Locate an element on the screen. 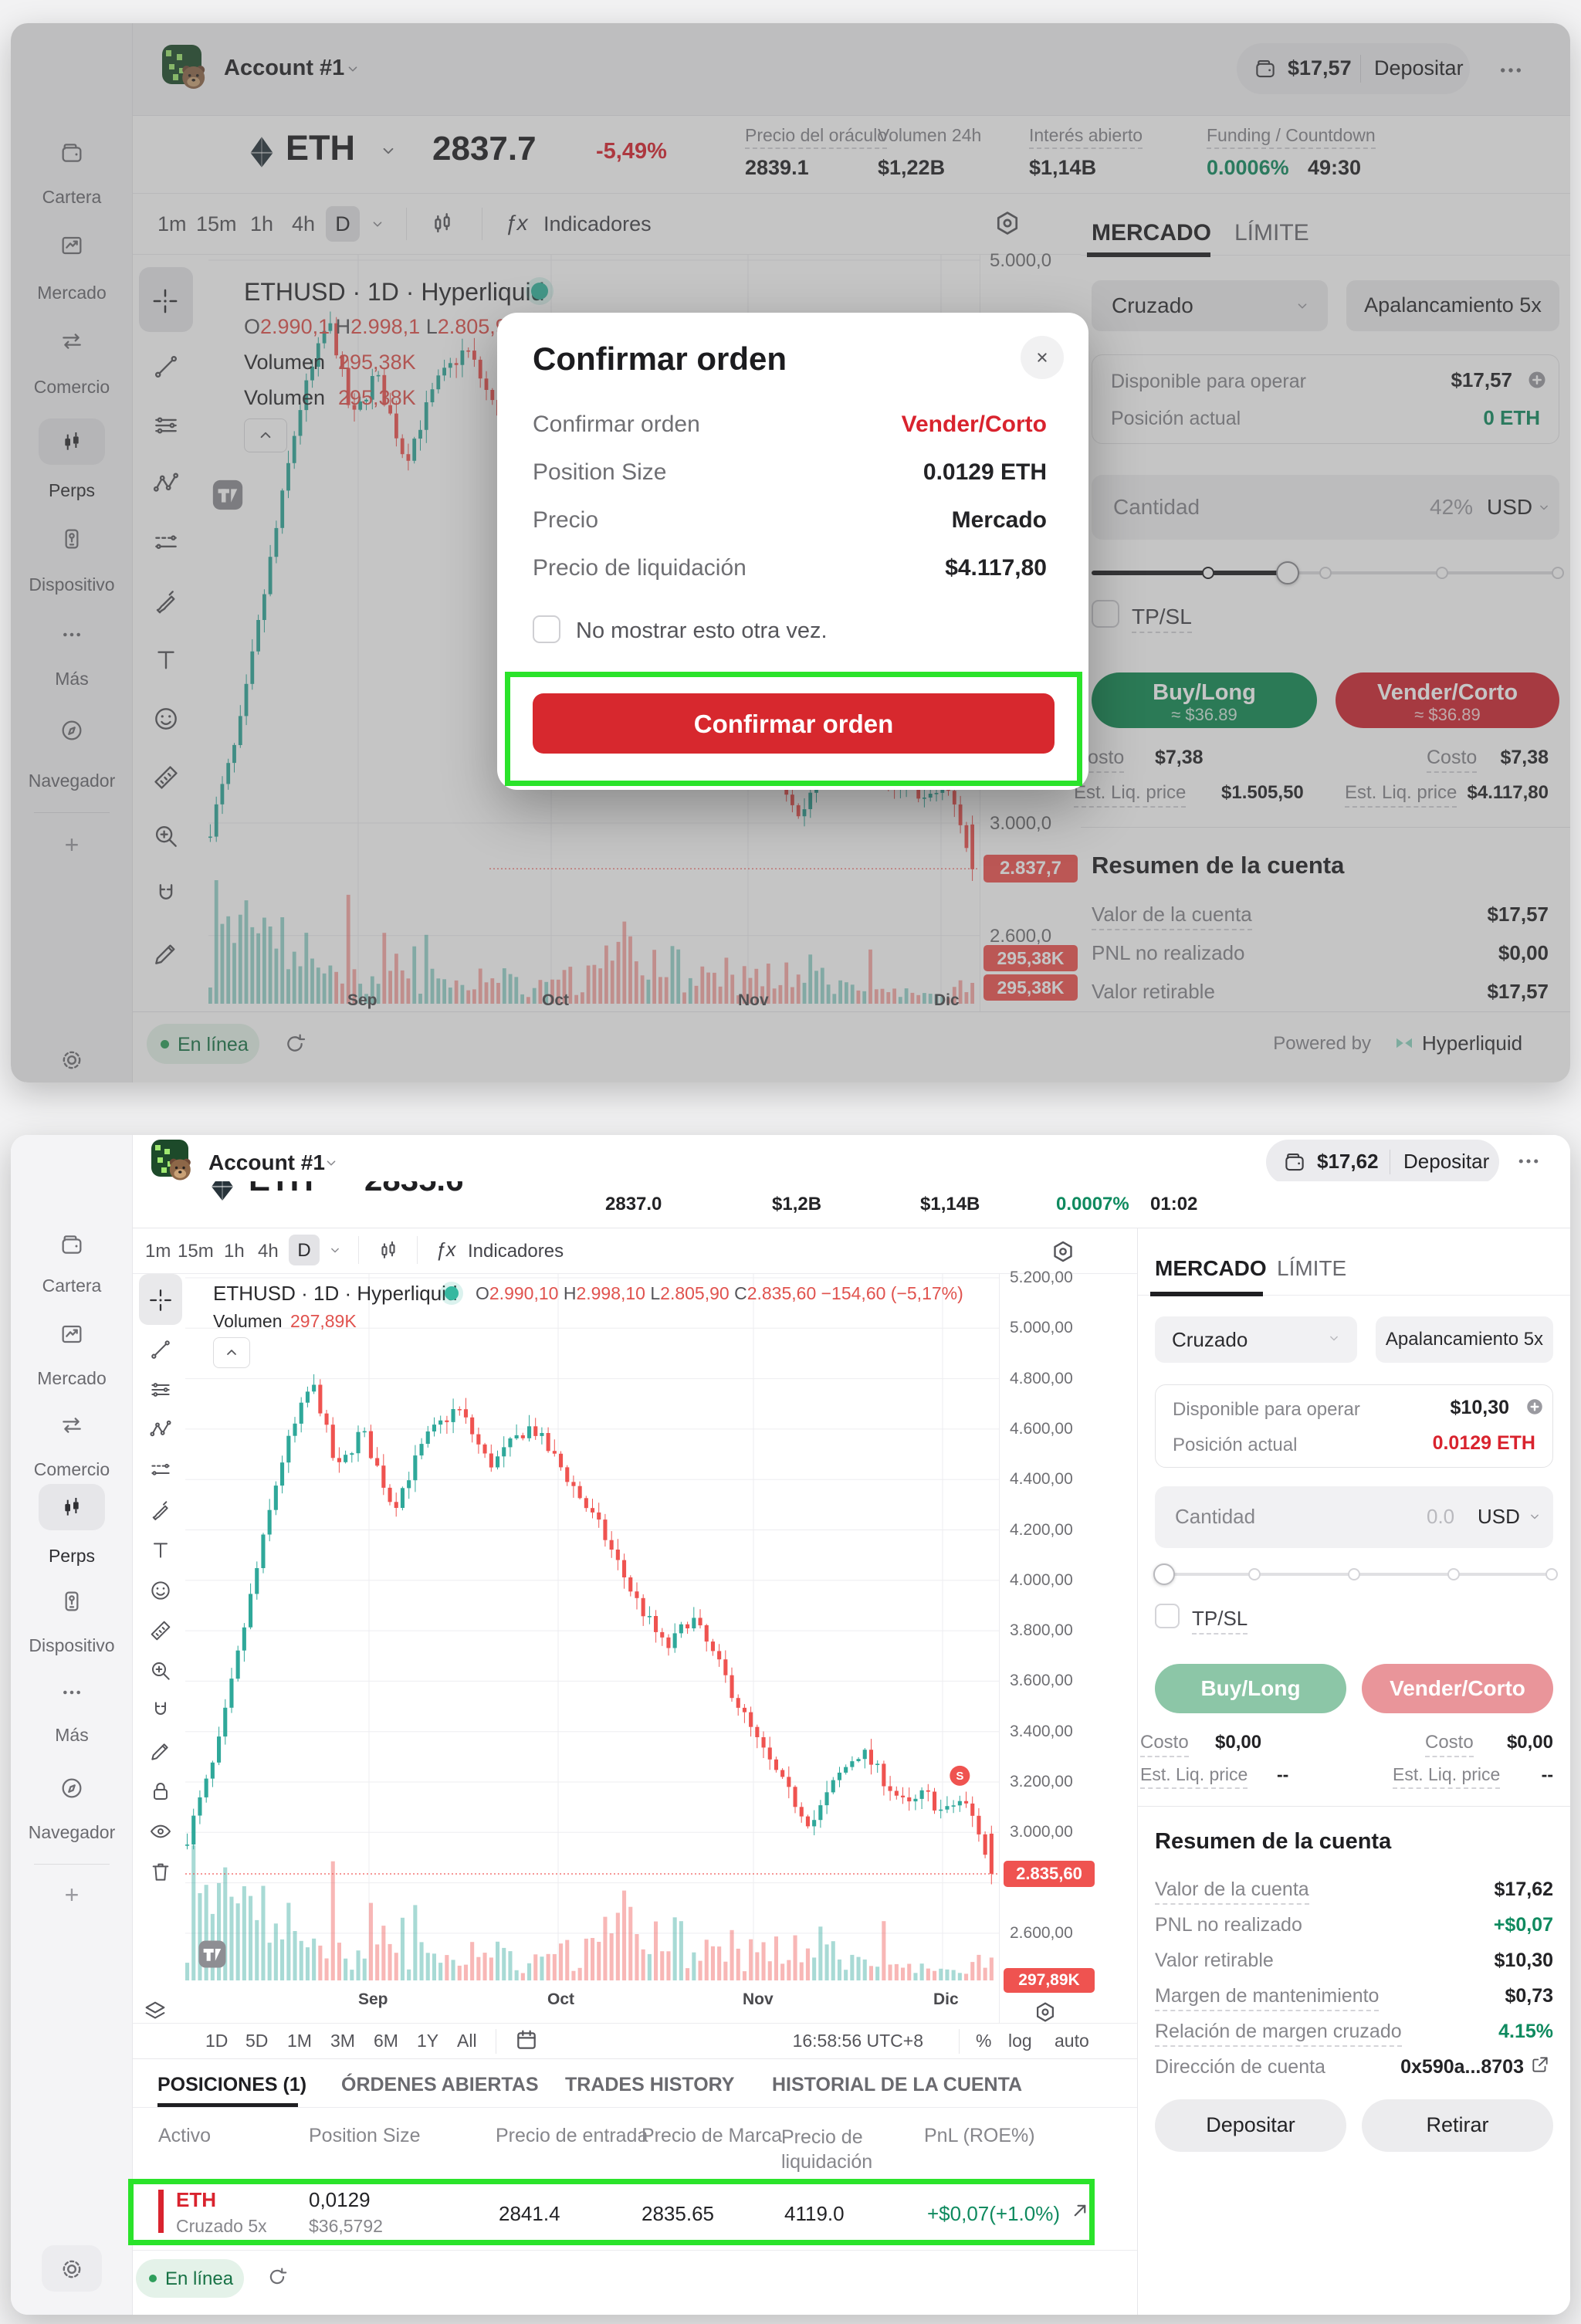 The image size is (1581, 2324). sidebar-item-perps: Perps is located at coordinates (72, 1556).